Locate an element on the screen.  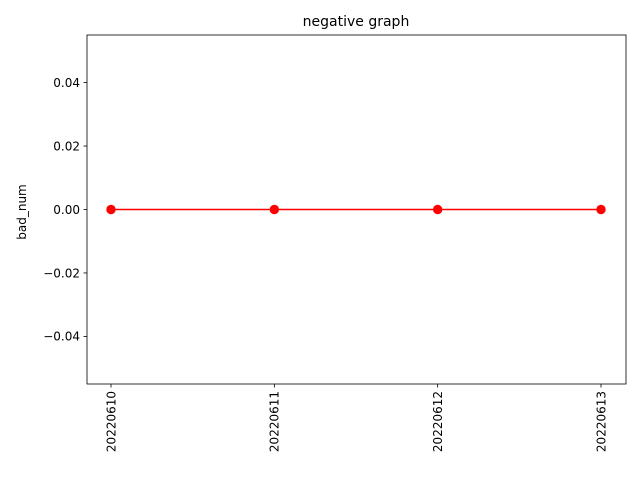
x-tick-label: 20220610 is located at coordinates (111, 421).